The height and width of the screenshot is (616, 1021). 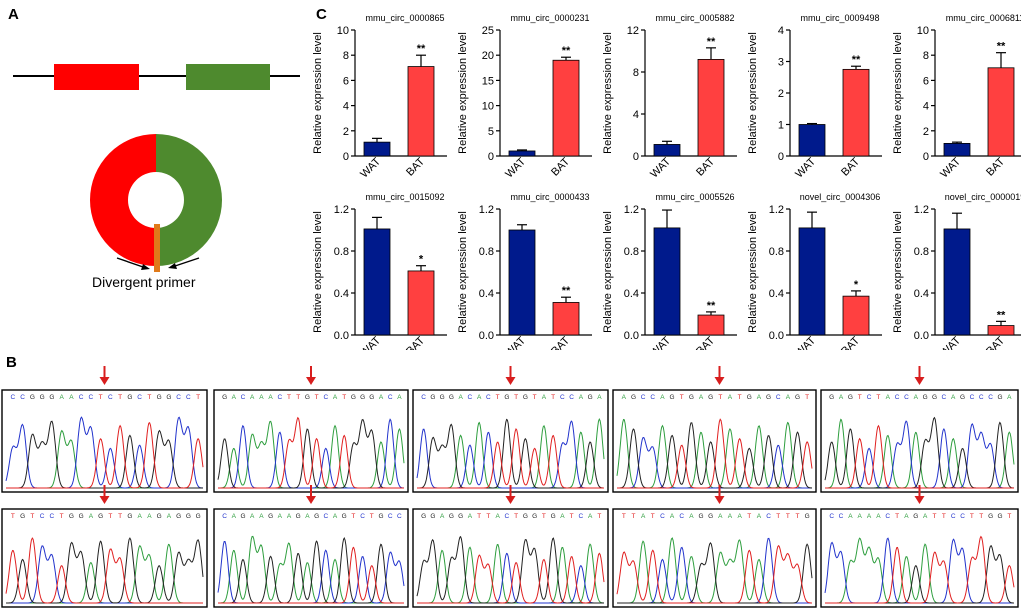 What do you see at coordinates (189, 200) in the screenshot?
I see `circle-green-half` at bounding box center [189, 200].